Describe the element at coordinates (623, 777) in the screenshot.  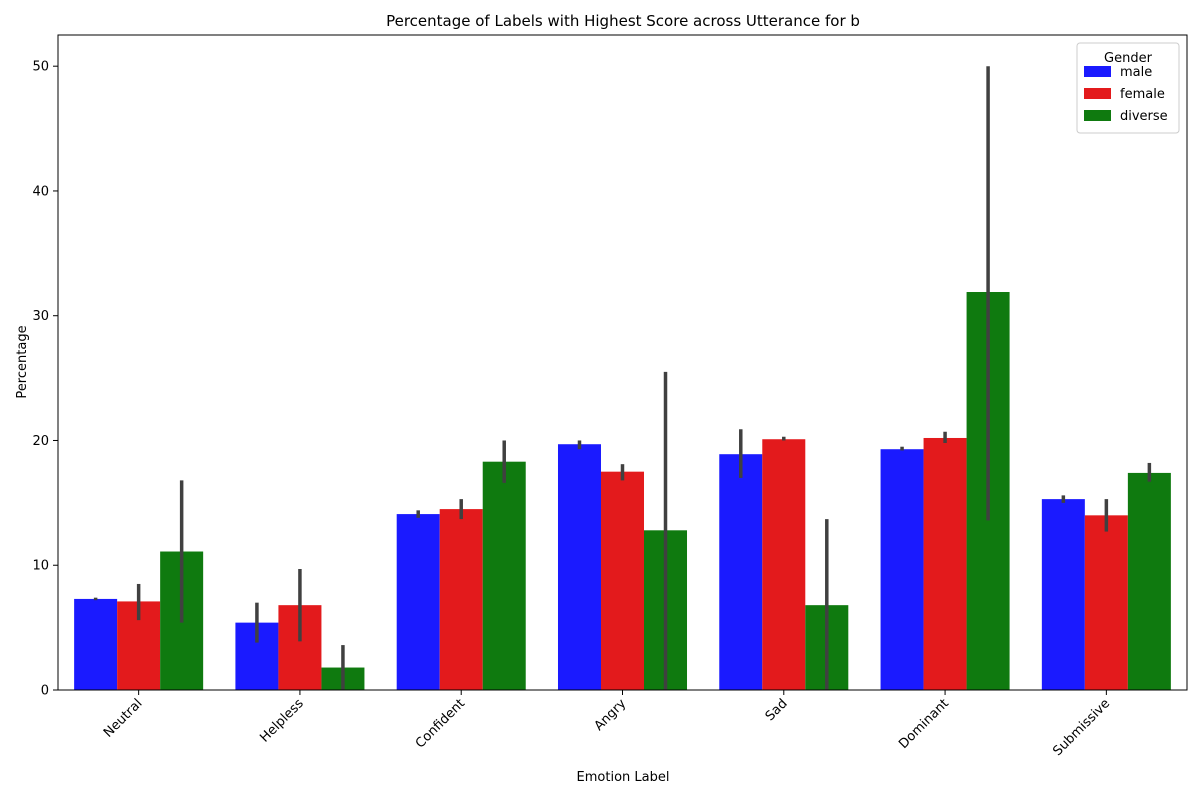
I see `x-axis-label: Emotion Label` at that location.